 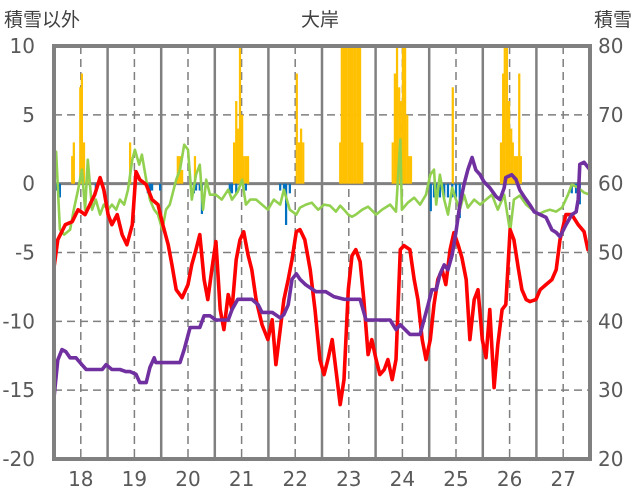 What do you see at coordinates (610, 46) in the screenshot?
I see `right-y-tick-label: 80` at bounding box center [610, 46].